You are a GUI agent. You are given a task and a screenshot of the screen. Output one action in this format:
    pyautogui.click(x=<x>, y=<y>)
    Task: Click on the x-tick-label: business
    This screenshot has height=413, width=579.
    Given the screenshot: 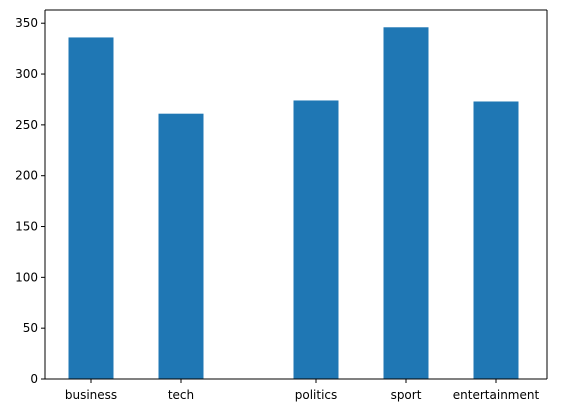 What is the action you would take?
    pyautogui.click(x=91, y=395)
    